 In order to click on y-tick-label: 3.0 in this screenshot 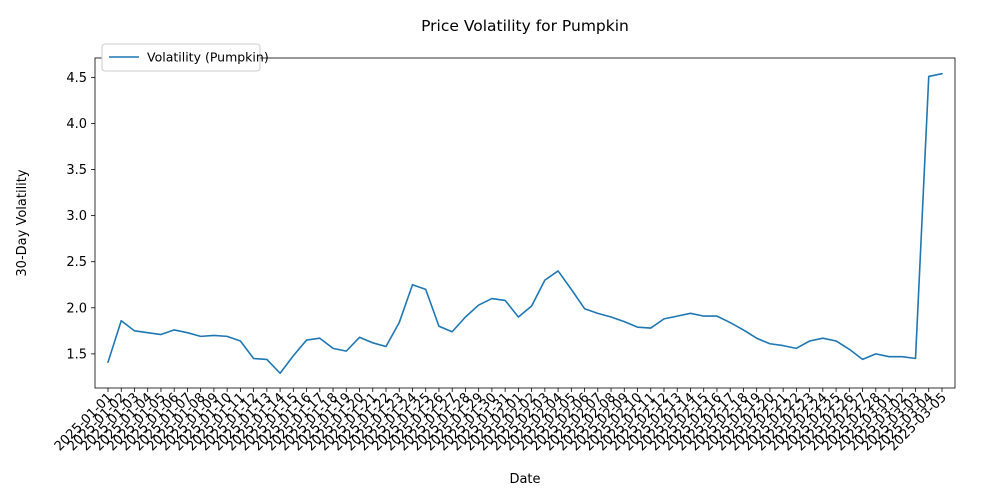, I will do `click(76, 216)`.